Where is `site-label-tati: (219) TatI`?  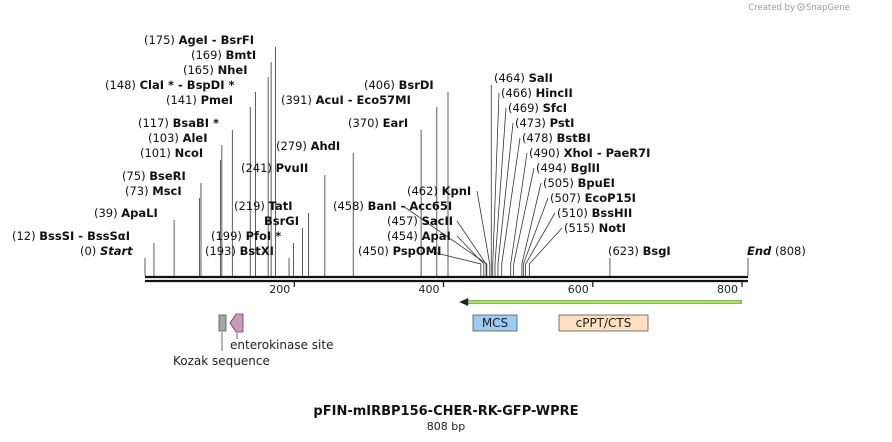 site-label-tati: (219) TatI is located at coordinates (263, 206).